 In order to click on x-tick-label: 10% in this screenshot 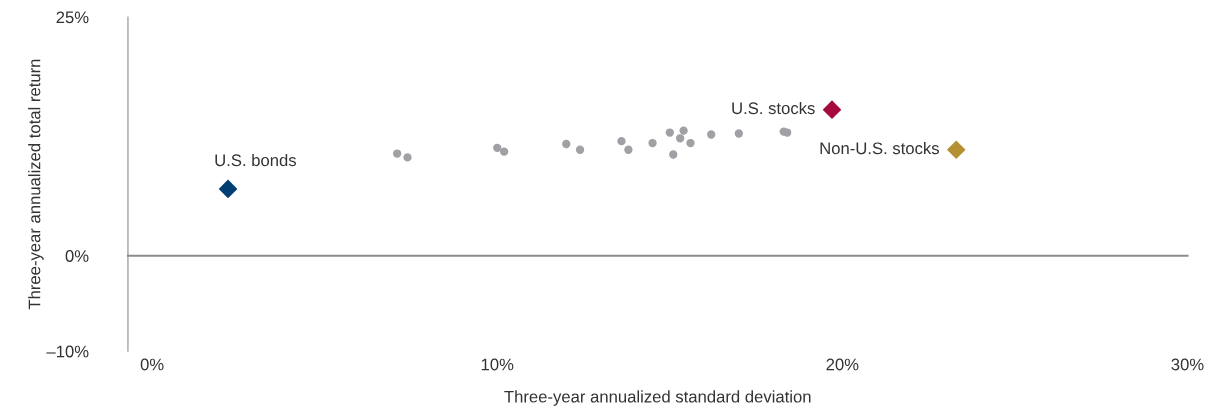, I will do `click(497, 364)`.